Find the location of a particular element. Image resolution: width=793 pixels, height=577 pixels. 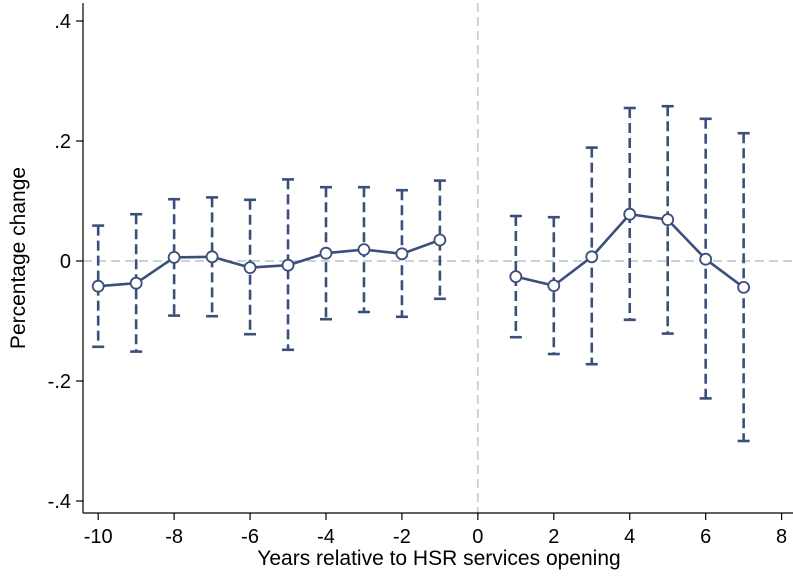

y-axis-title: Percentage change is located at coordinates (18, 258).